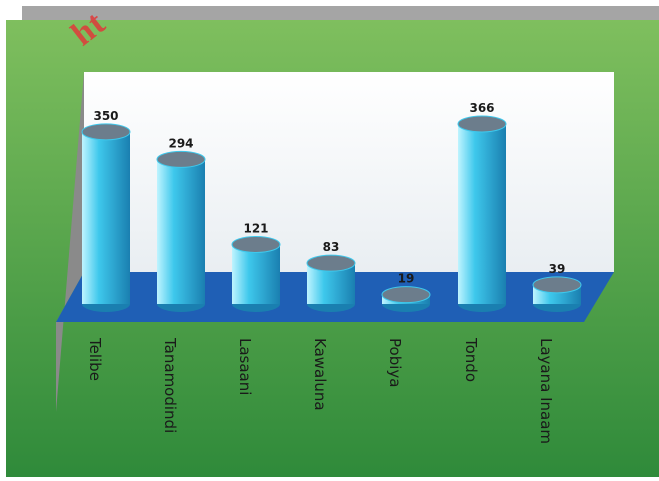  I want to click on bar-value-label: 350, so click(105, 116).